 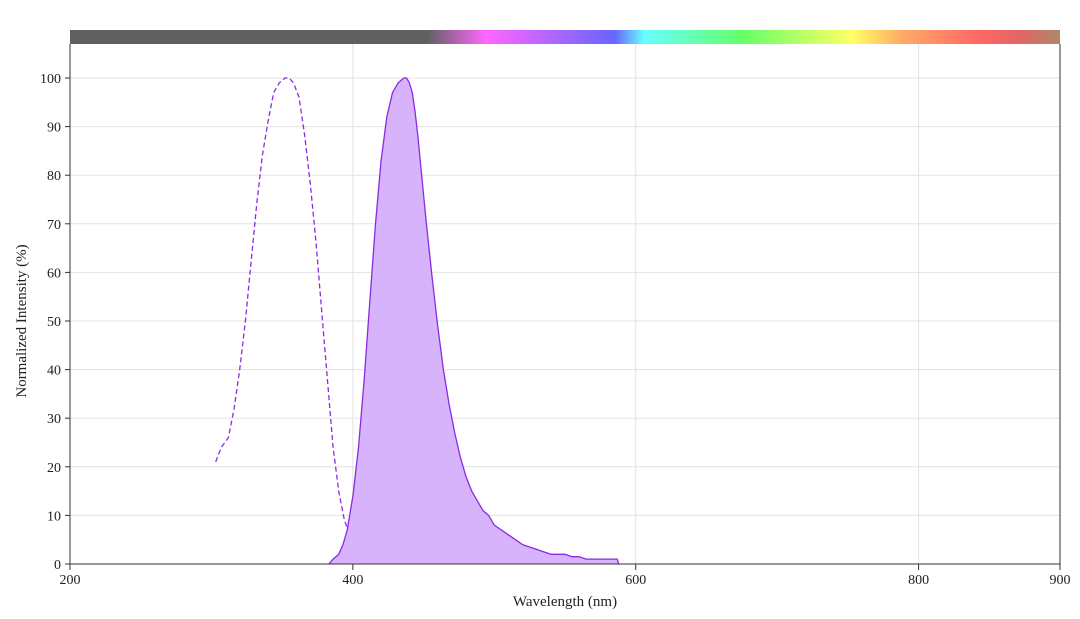 What do you see at coordinates (54, 468) in the screenshot?
I see `y-tick-label: 20` at bounding box center [54, 468].